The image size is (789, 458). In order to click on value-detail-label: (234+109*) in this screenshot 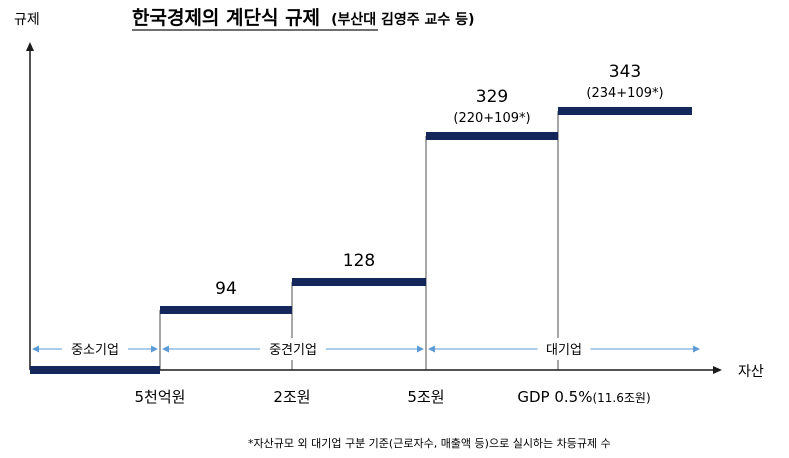, I will do `click(624, 93)`.